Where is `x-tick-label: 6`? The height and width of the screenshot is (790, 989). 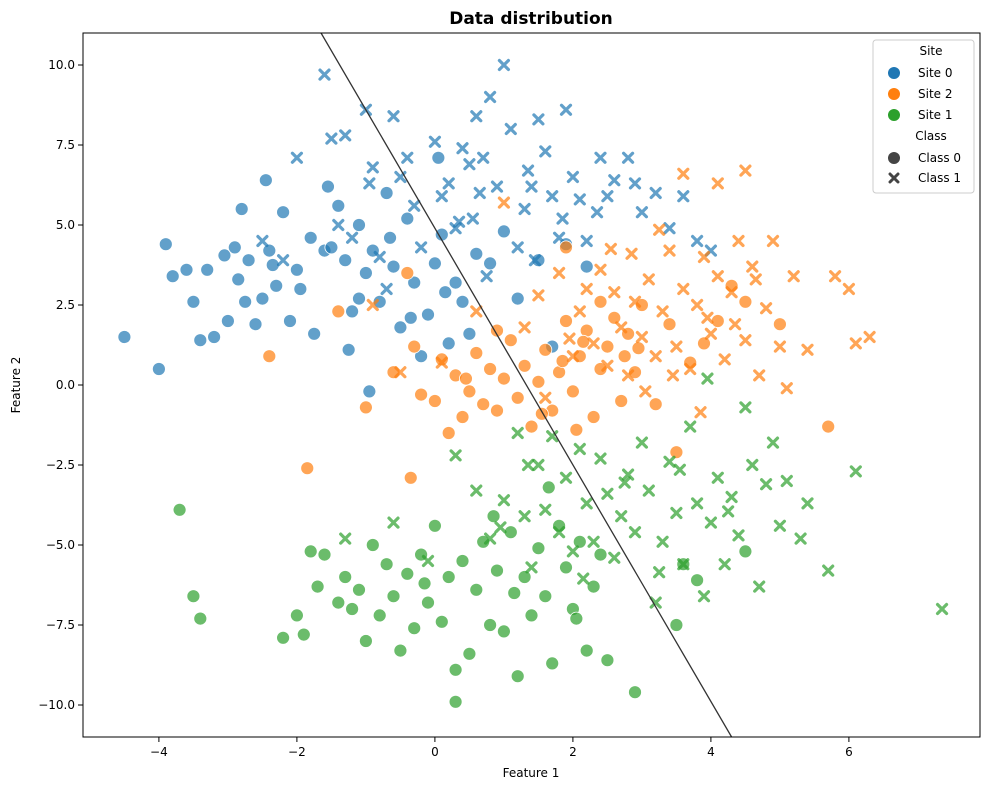 x-tick-label: 6 is located at coordinates (849, 752).